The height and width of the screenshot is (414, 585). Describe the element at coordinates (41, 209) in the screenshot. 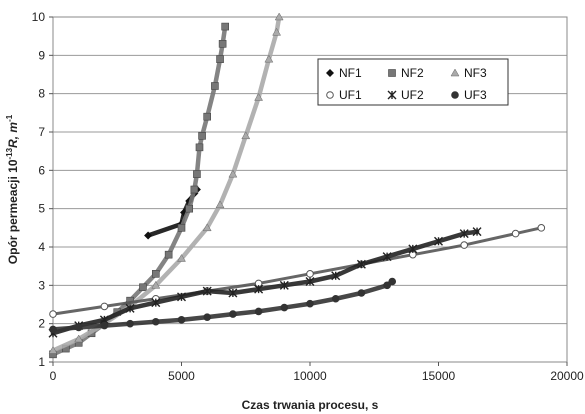

I see `y-tick-label-5: 5` at that location.